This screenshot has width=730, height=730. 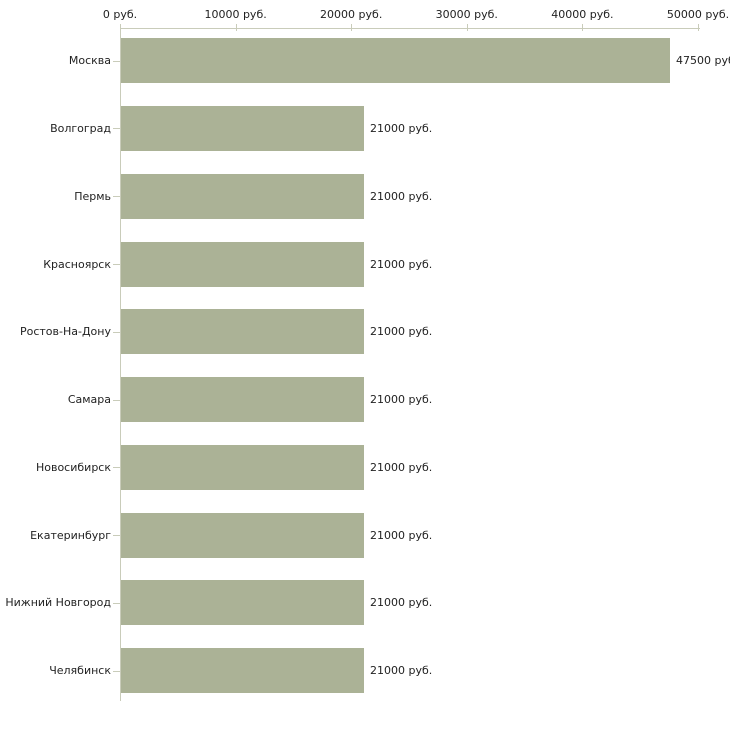 What do you see at coordinates (77, 264) in the screenshot?
I see `category-label: Красноярск` at bounding box center [77, 264].